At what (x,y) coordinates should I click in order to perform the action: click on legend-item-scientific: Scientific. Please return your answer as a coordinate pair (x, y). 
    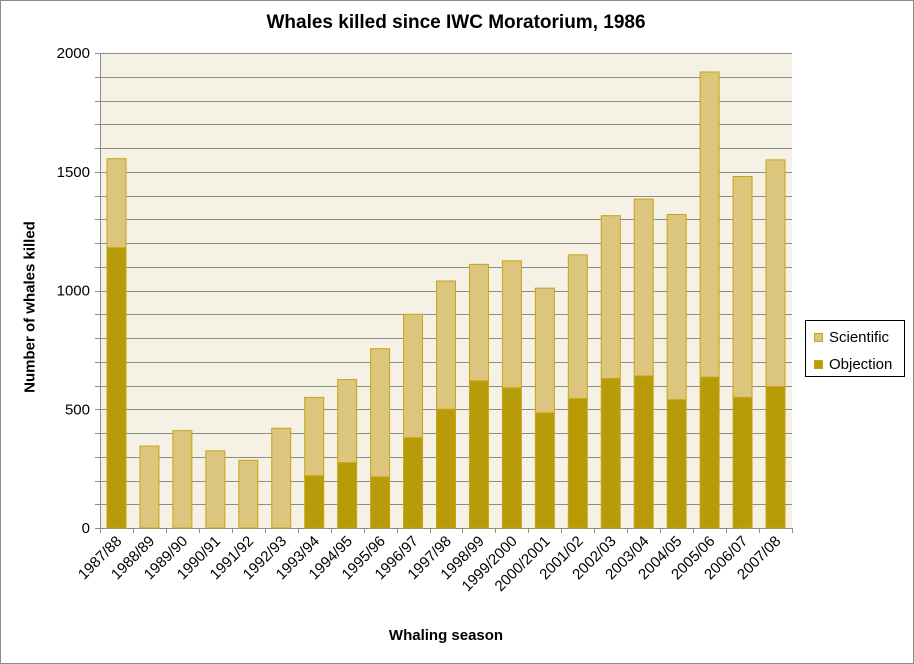
    Looking at the image, I should click on (851, 337).